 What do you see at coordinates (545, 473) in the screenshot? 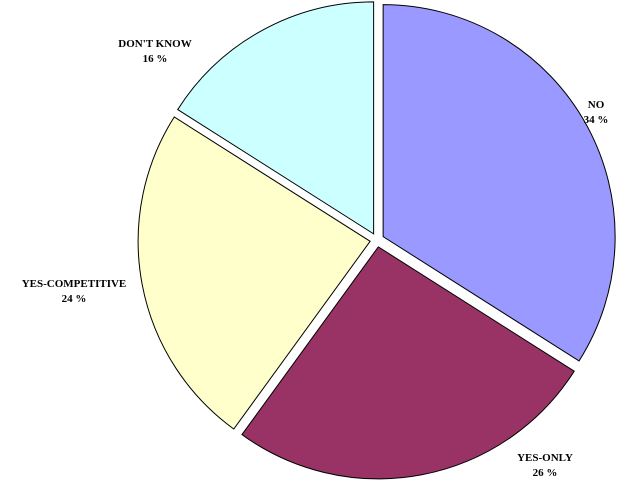
I see `slice-percent-yes-only: 26 %` at bounding box center [545, 473].